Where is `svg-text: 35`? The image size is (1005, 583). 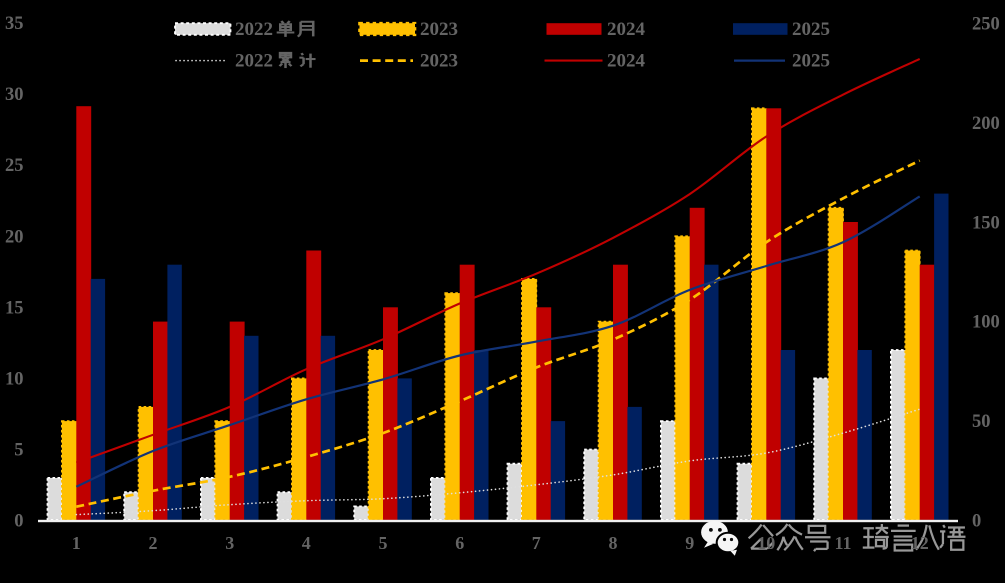 svg-text: 35 is located at coordinates (14, 24).